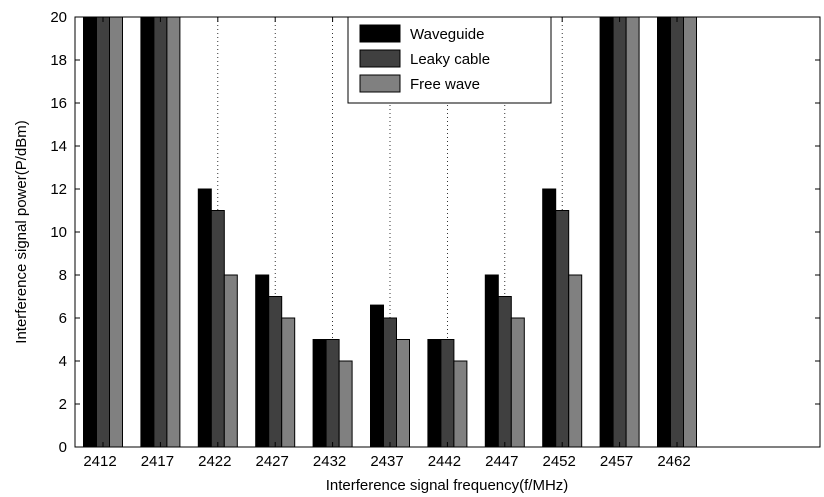  I want to click on y-tick-label: 2, so click(63, 404).